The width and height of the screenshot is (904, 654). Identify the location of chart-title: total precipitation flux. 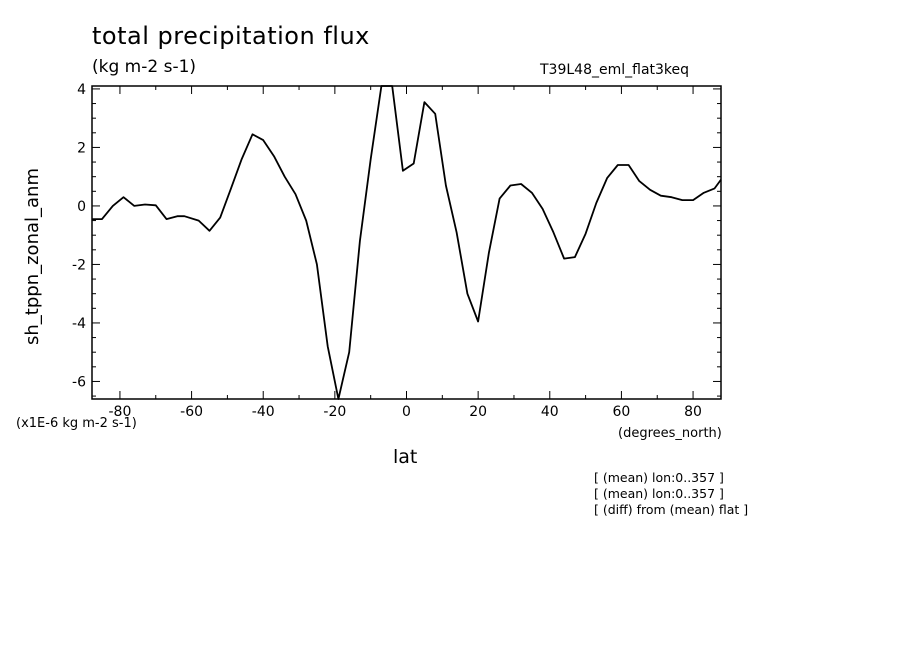
(231, 36).